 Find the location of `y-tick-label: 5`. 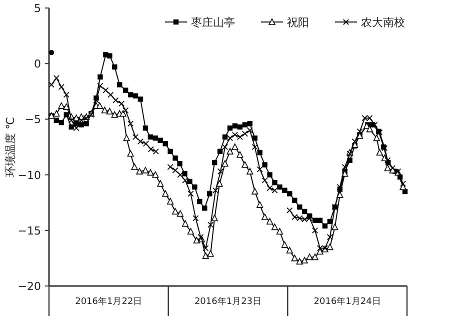

y-tick-label: 5 is located at coordinates (37, 8).